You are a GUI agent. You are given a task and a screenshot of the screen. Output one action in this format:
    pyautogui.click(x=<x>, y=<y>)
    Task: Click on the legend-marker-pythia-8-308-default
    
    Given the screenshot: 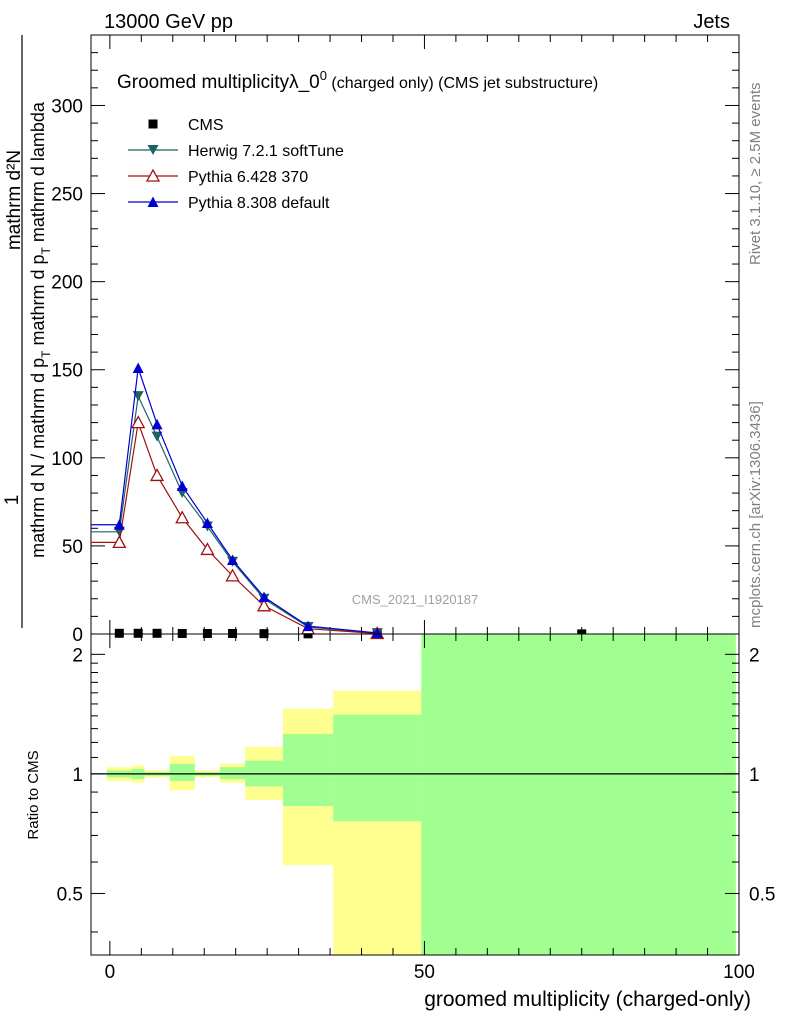 What is the action you would take?
    pyautogui.click(x=153, y=201)
    